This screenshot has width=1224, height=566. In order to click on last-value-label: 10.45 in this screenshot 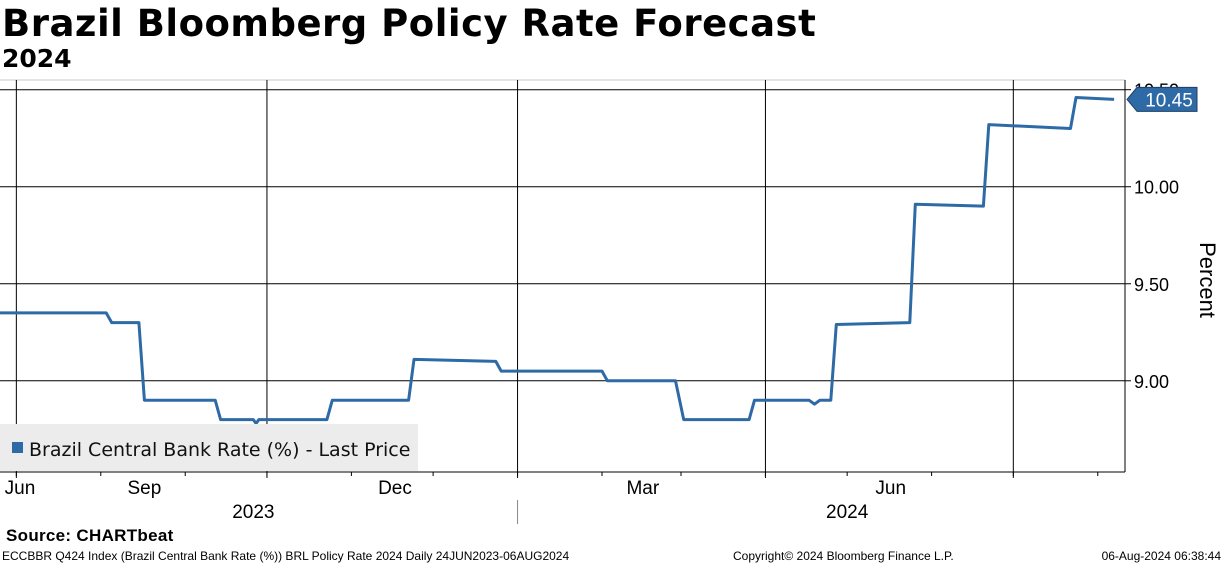, I will do `click(1169, 100)`.